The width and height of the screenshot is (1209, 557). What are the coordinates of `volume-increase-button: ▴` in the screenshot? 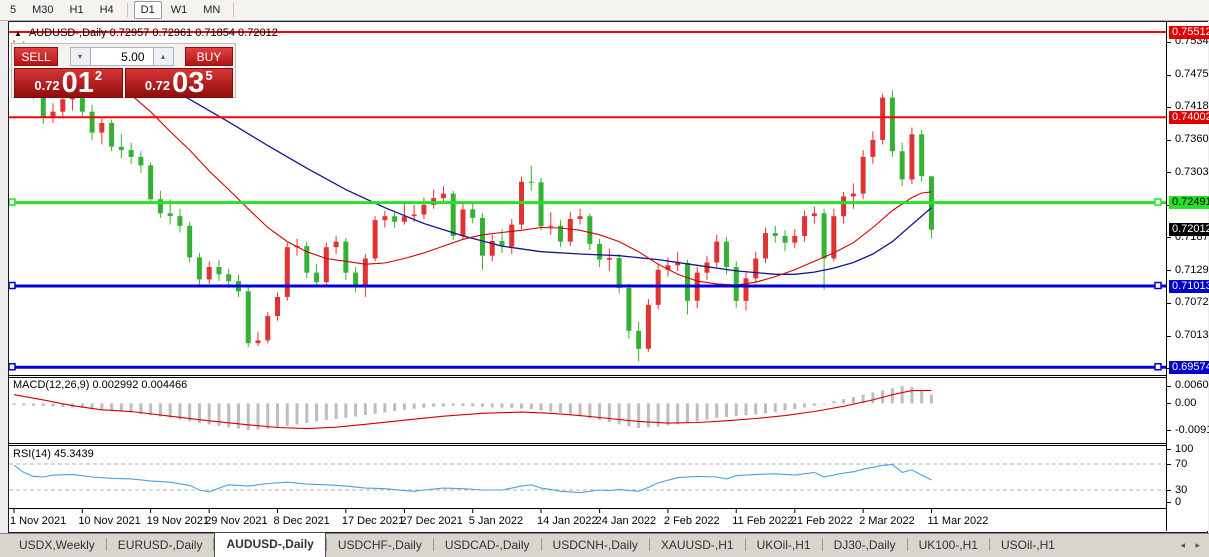 It's located at (163, 56).